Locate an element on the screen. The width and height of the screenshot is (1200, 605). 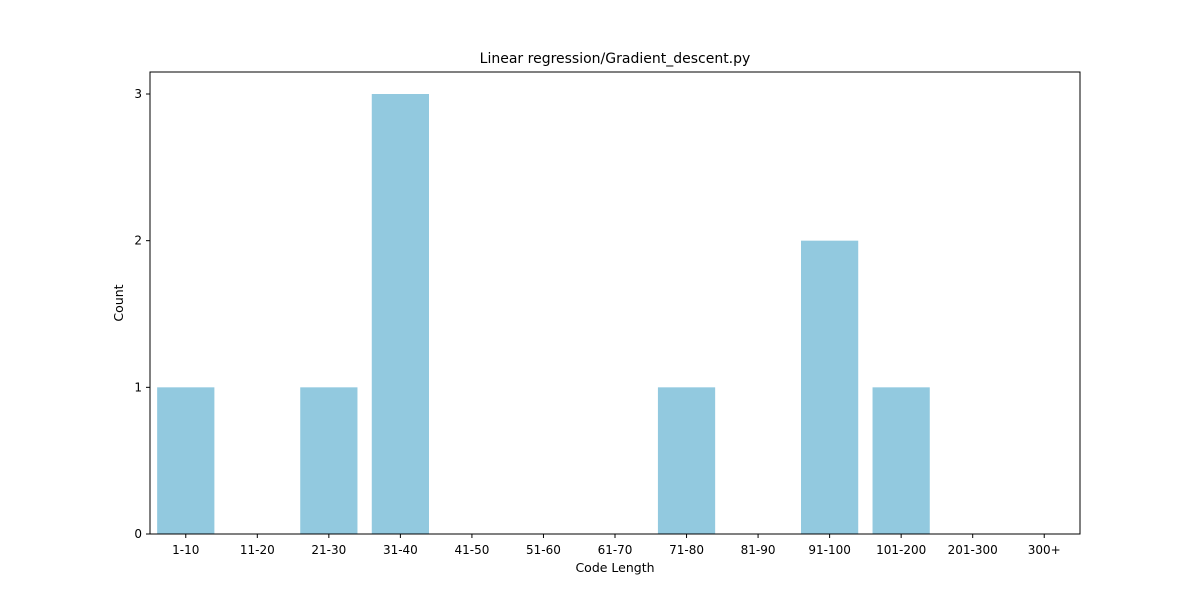
x-tick-label: 51-60 is located at coordinates (543, 550).